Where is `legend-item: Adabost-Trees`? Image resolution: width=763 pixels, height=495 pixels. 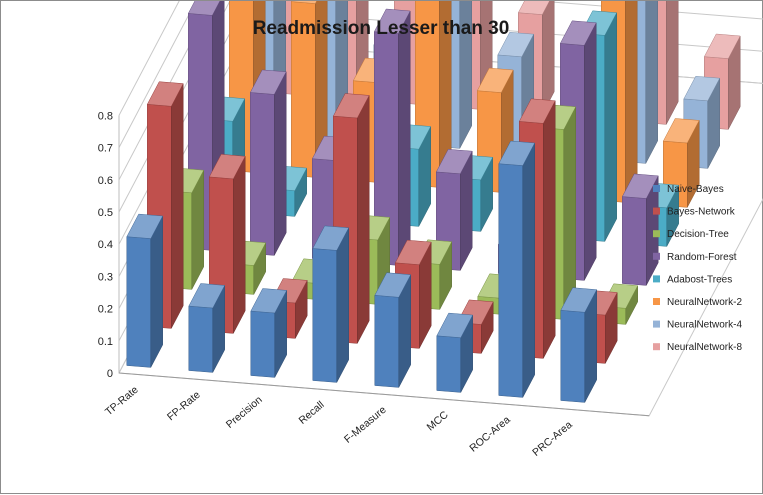
legend-item: Adabost-Trees is located at coordinates (692, 279).